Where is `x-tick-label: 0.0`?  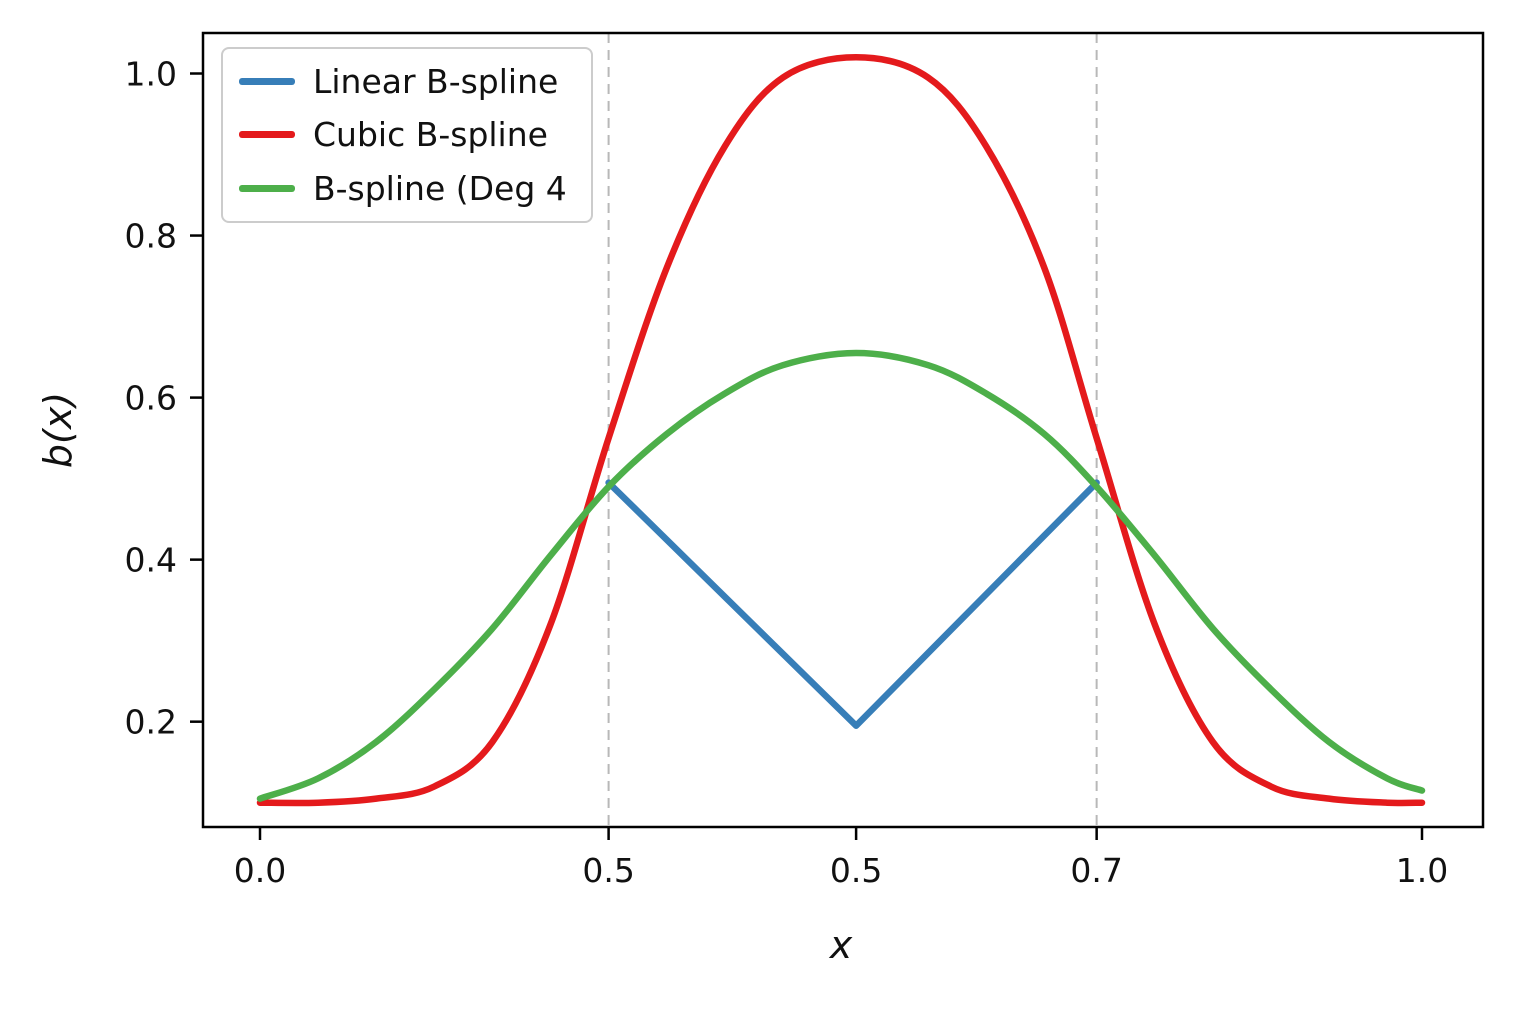
x-tick-label: 0.0 is located at coordinates (260, 870).